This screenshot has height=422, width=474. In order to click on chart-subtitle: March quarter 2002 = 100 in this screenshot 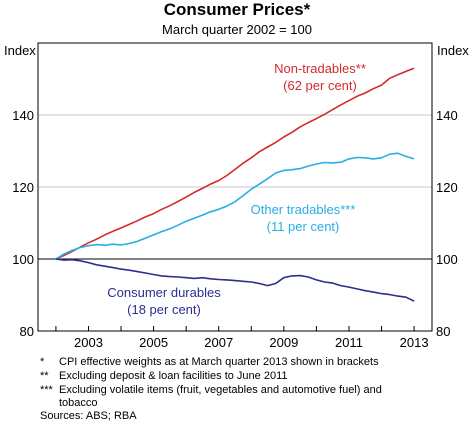, I will do `click(237, 29)`.